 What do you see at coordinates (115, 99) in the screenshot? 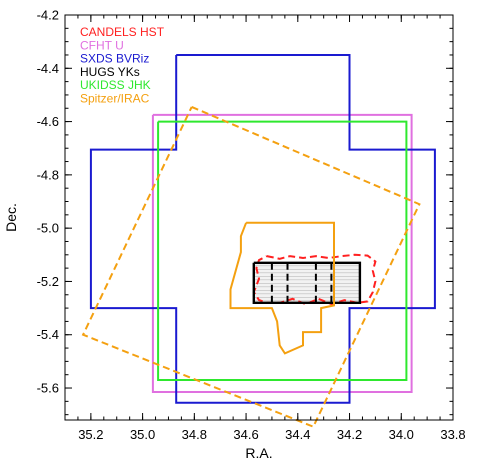
I see `legend-item-spitzer-irac: Spitzer/IRAC` at bounding box center [115, 99].